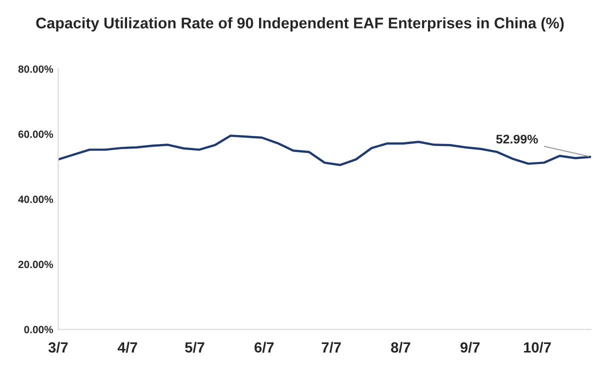  What do you see at coordinates (36, 69) in the screenshot?
I see `y-tick-label: 80.00%` at bounding box center [36, 69].